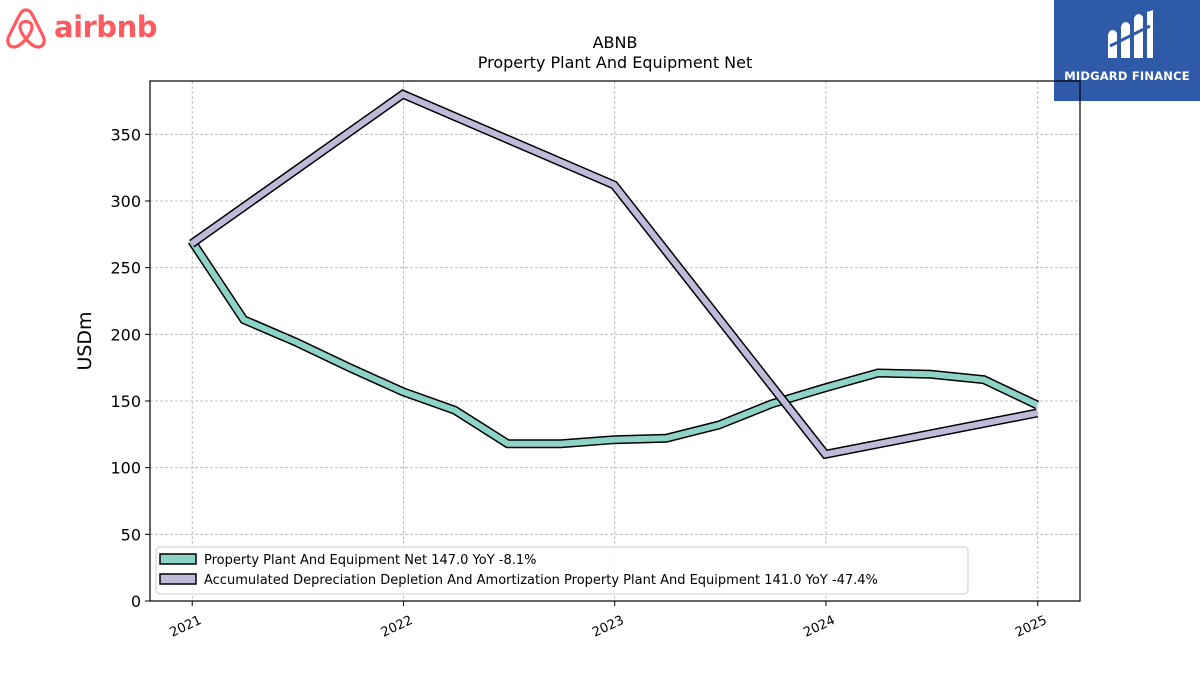 Image resolution: width=1200 pixels, height=675 pixels. What do you see at coordinates (136, 601) in the screenshot?
I see `y-tick-label: 0` at bounding box center [136, 601].